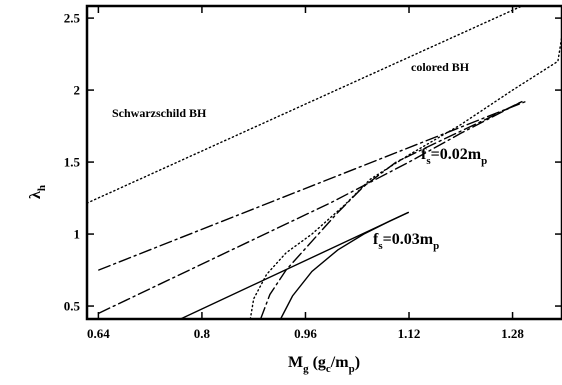 The width and height of the screenshot is (562, 385). Describe the element at coordinates (77, 234) in the screenshot. I see `y-tick-label: 1` at that location.